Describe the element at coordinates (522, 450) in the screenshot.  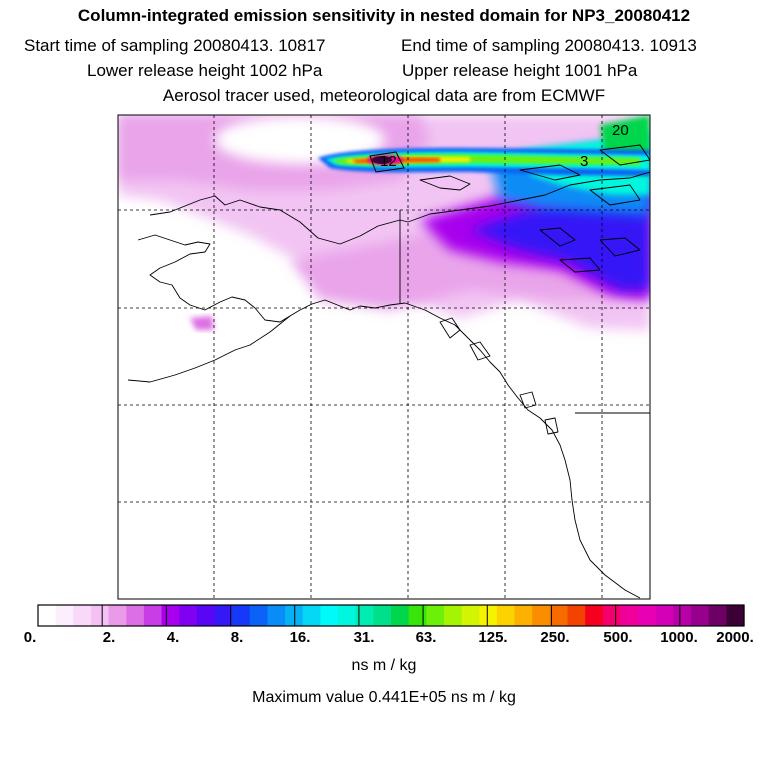
I see `pacific-northwest-coast` at that location.